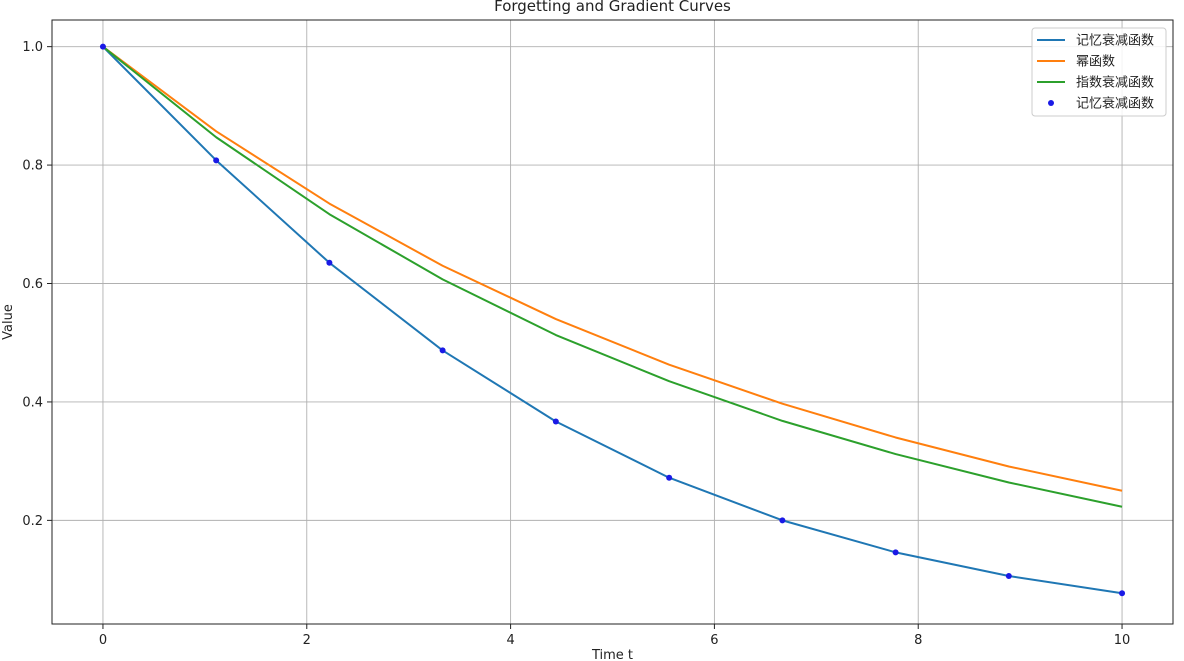 The height and width of the screenshot is (661, 1184). What do you see at coordinates (8, 322) in the screenshot?
I see `y-axis-label: Value` at bounding box center [8, 322].